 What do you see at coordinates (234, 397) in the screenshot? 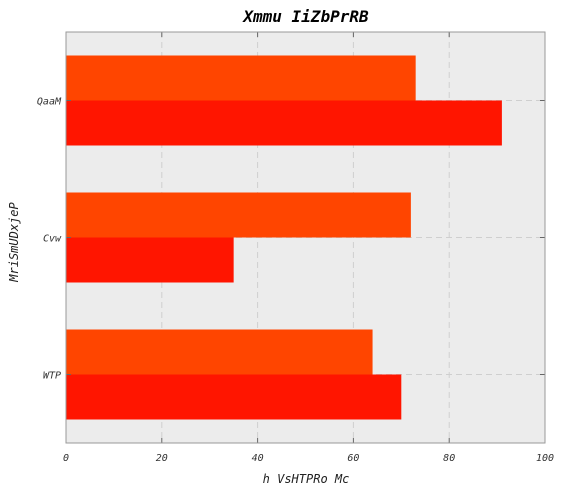
I see `bar-2-wtp` at bounding box center [234, 397].